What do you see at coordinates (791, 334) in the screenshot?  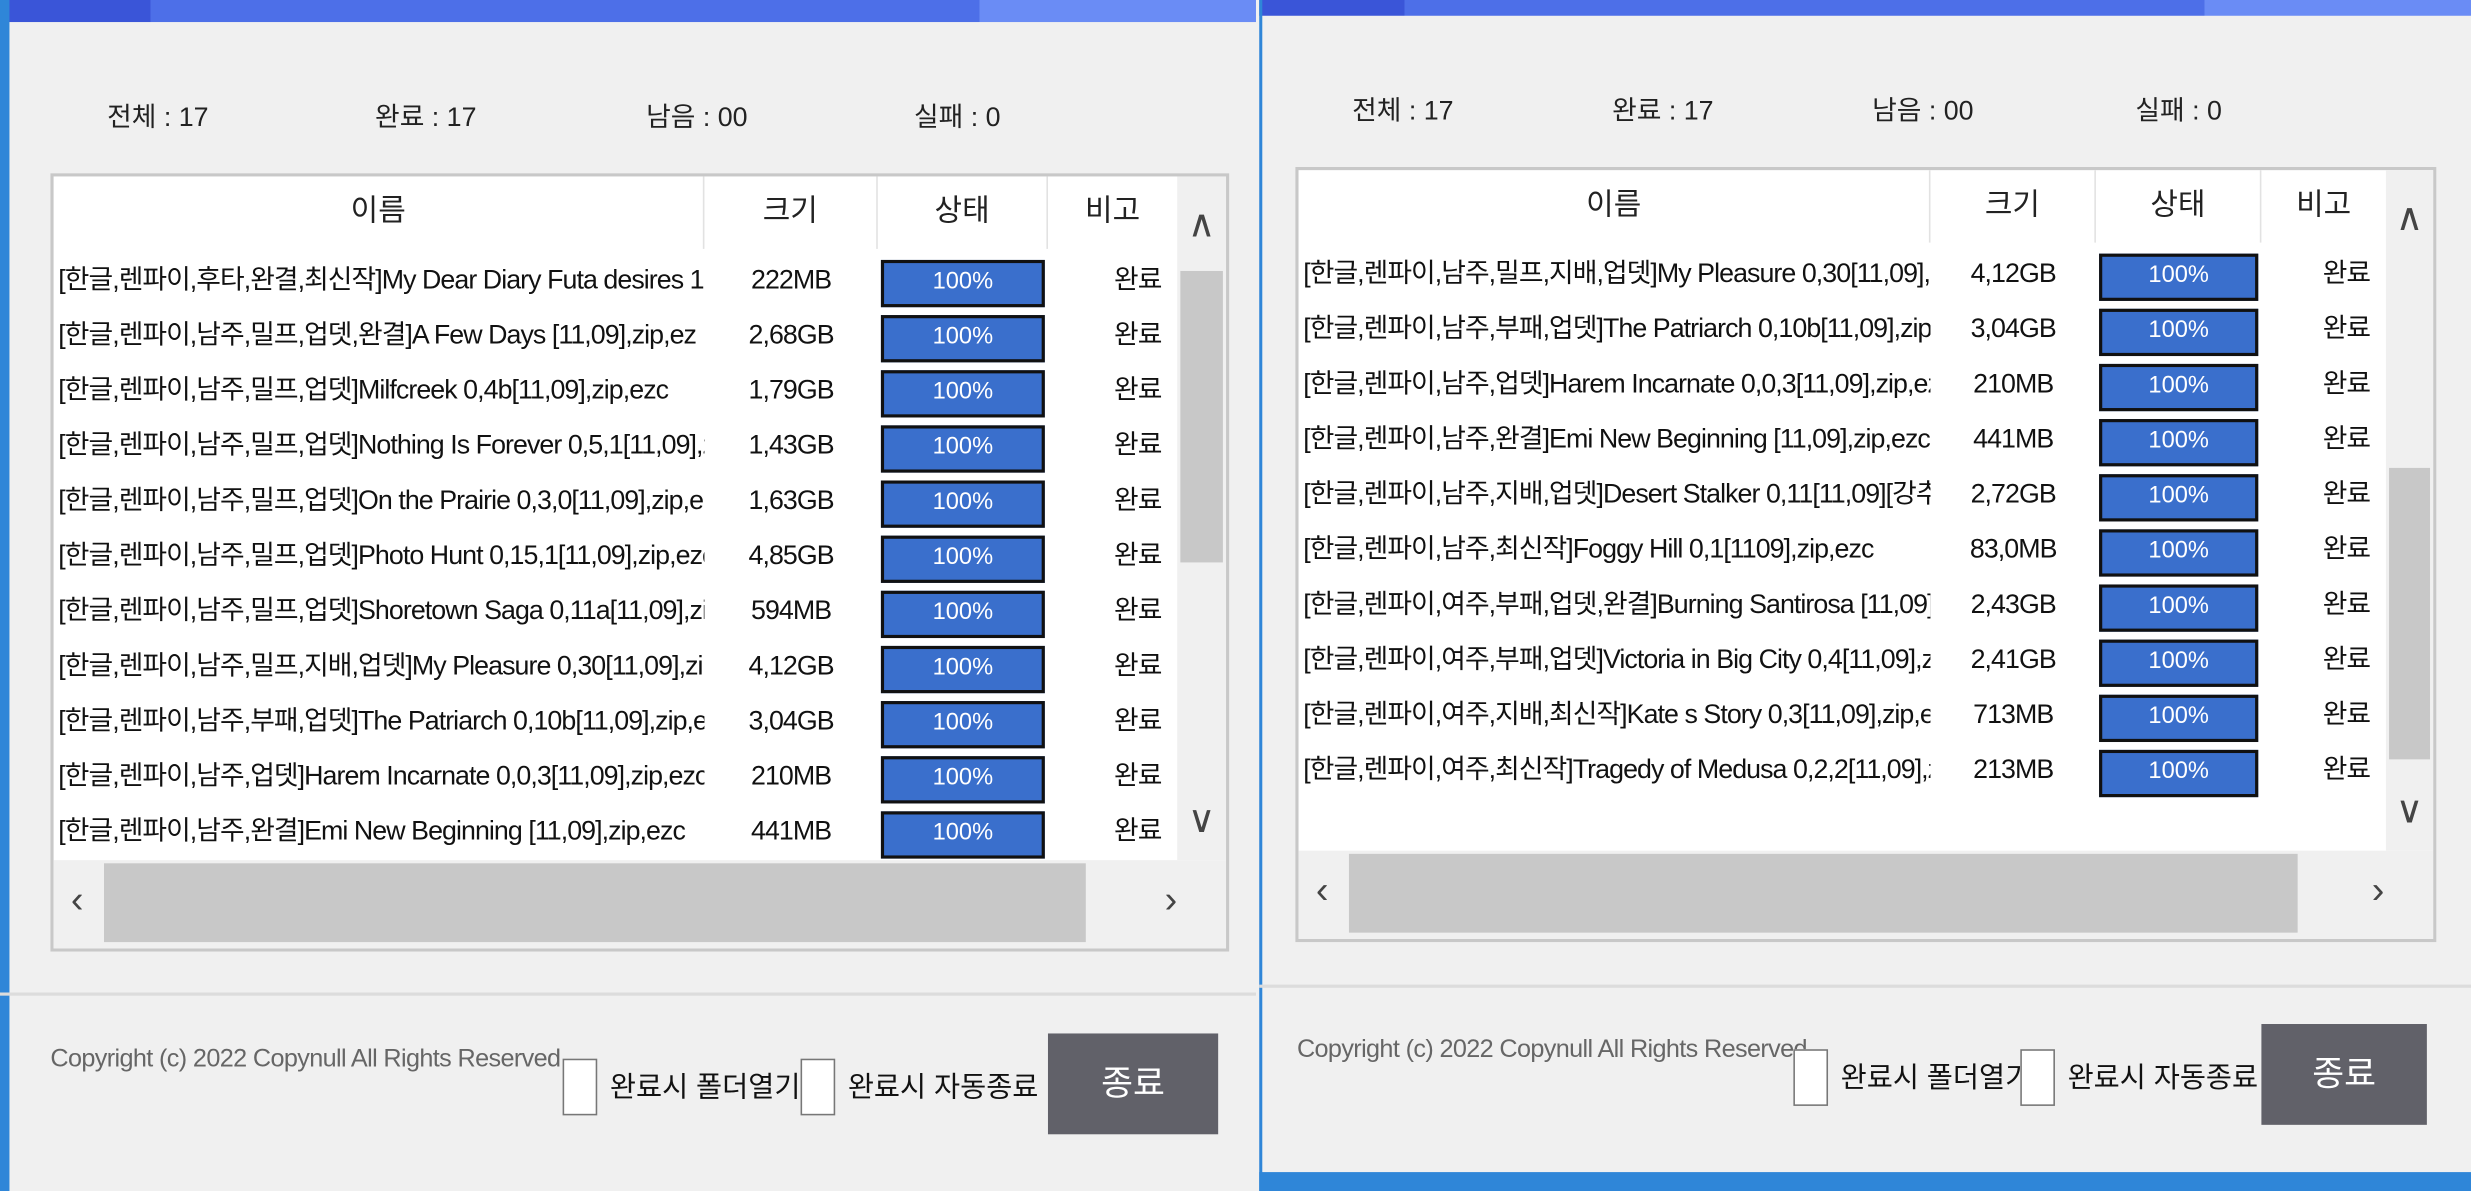 I see `file-size: 2,68GB` at bounding box center [791, 334].